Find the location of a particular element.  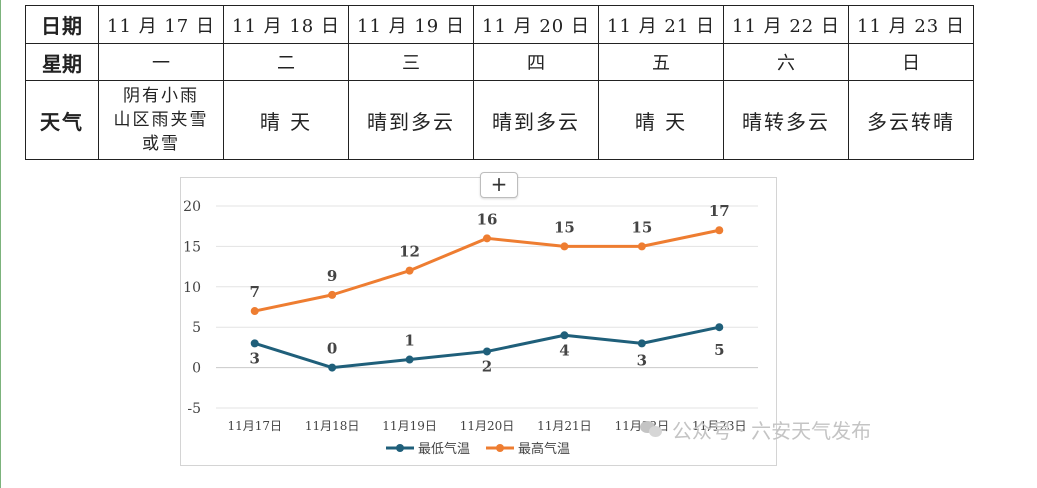

x-tick-label: 11月20日 is located at coordinates (487, 426).